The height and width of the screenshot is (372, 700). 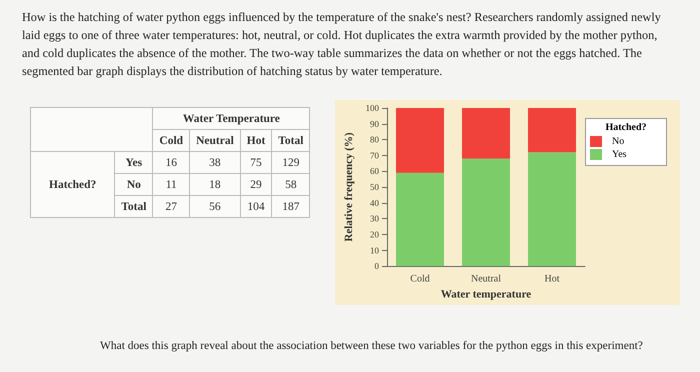 I want to click on legend-title: Hatched?, so click(x=626, y=127).